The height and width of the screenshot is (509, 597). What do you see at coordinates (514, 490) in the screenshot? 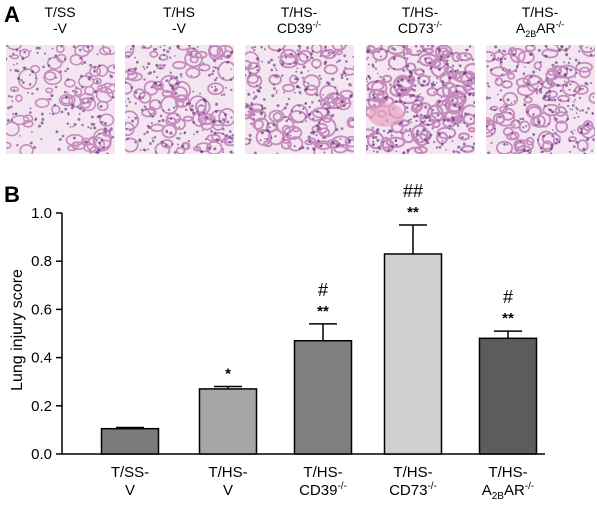
I see `x-tick-label-suffix: AR` at bounding box center [514, 490].